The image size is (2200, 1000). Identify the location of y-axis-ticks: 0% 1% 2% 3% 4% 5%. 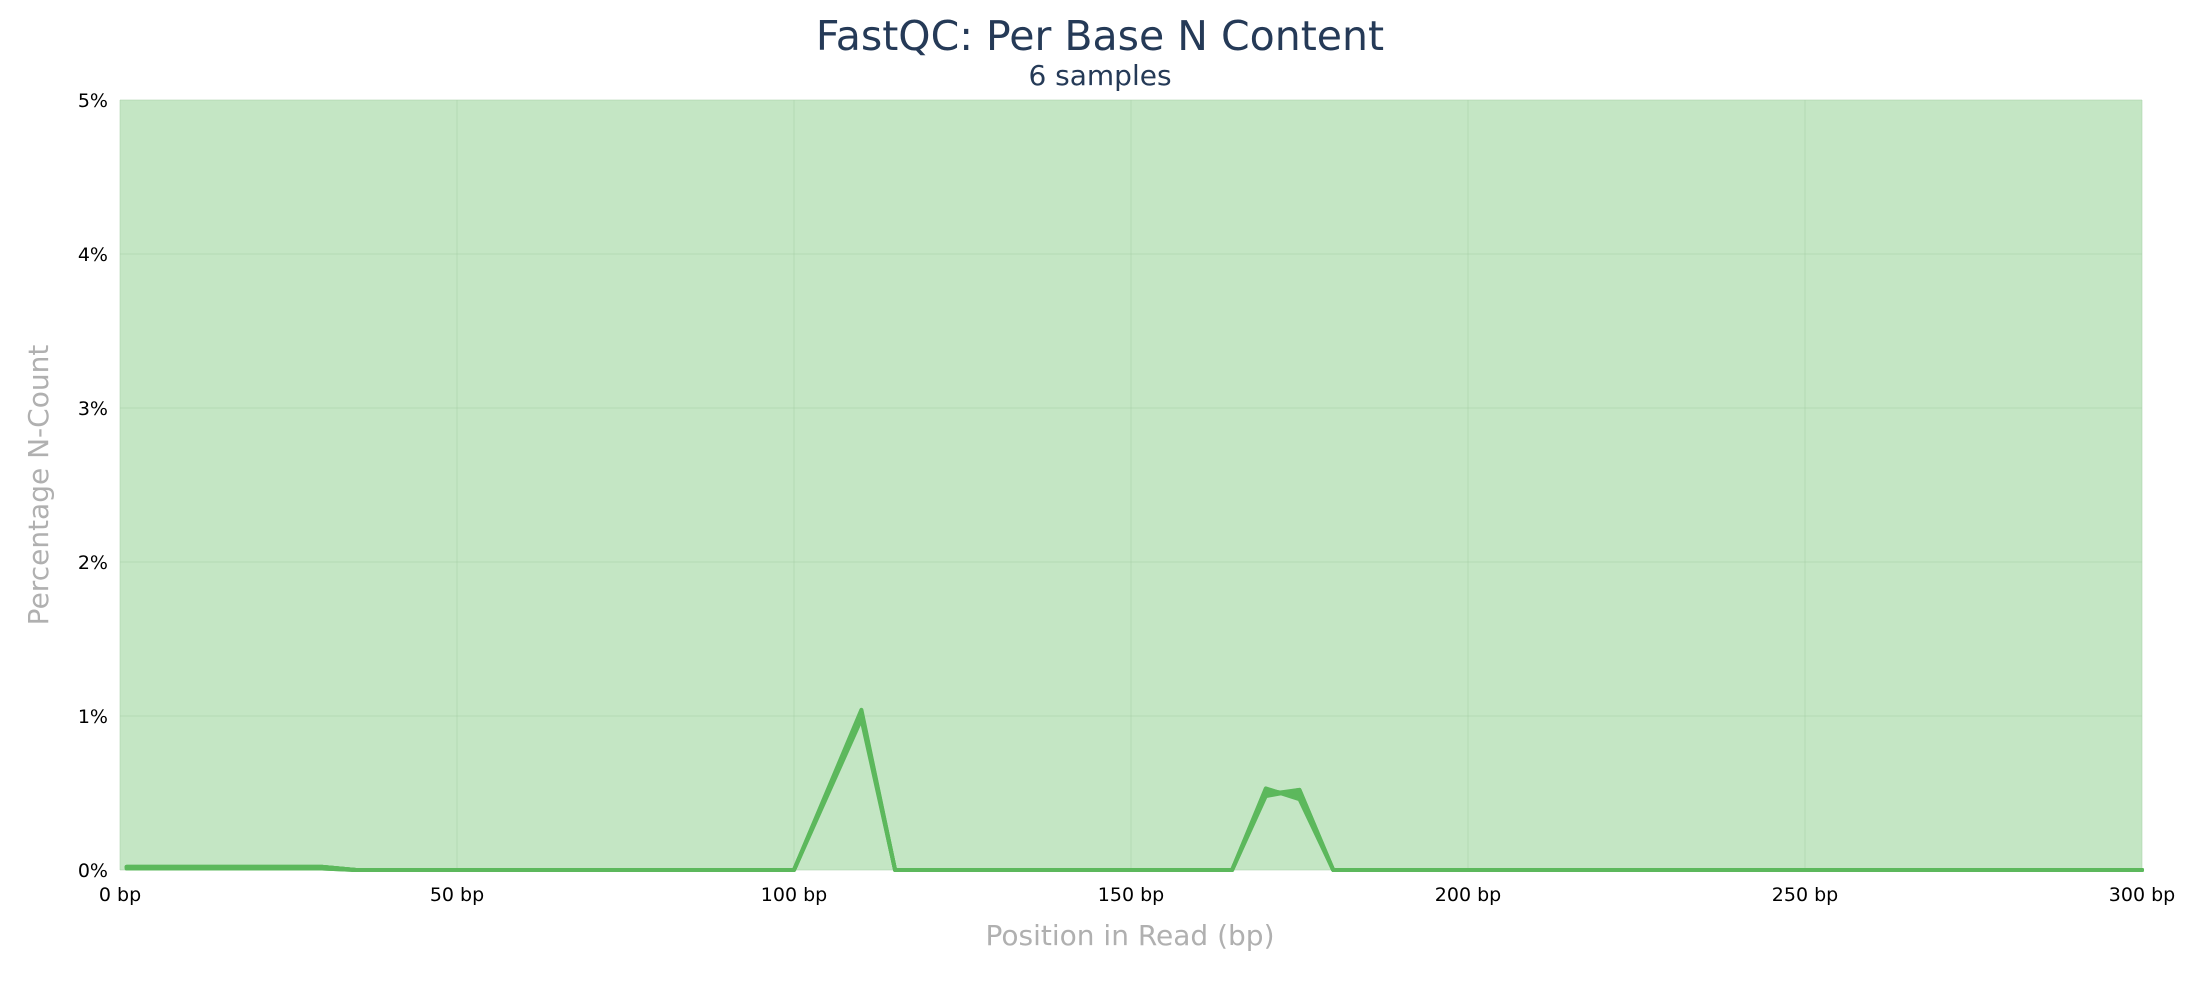
(93, 486).